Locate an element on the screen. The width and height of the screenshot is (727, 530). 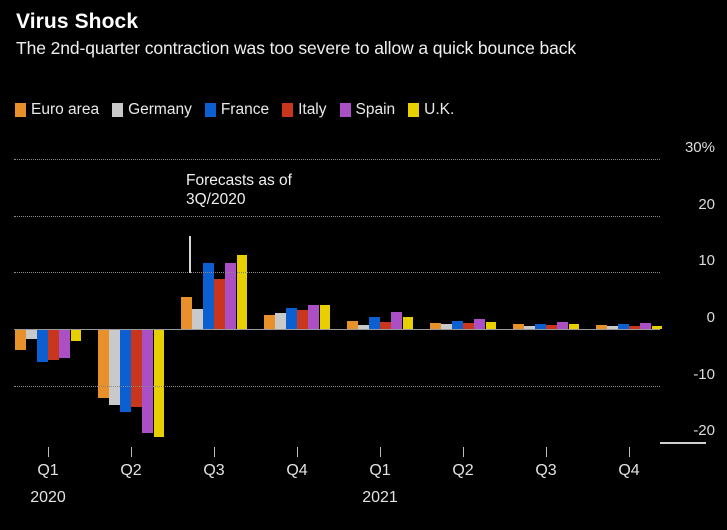
legend-item-label: U.K. is located at coordinates (439, 109).